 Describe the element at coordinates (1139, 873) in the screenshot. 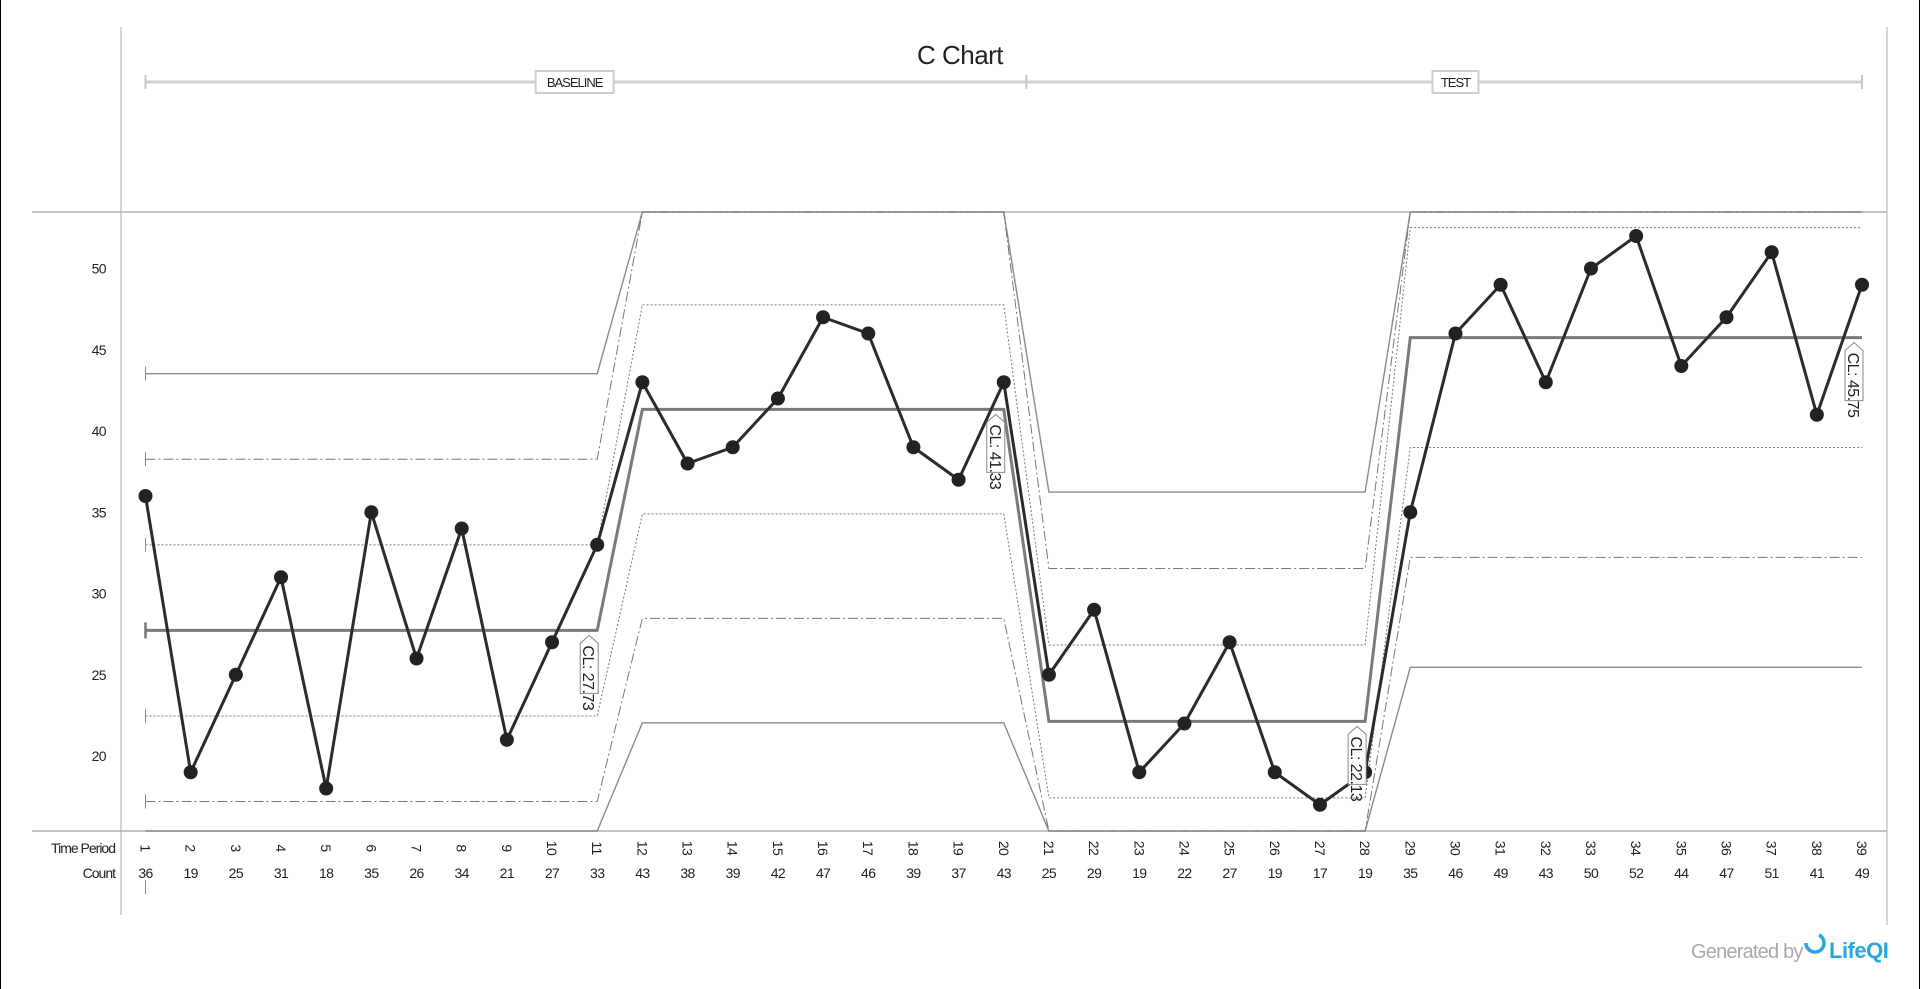

I see `count-value-label: 19` at that location.